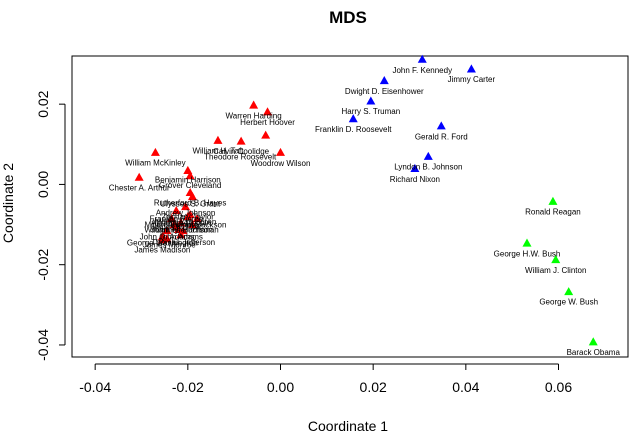 The width and height of the screenshot is (640, 439). I want to click on x-axis-label: Coordinate 1, so click(348, 426).